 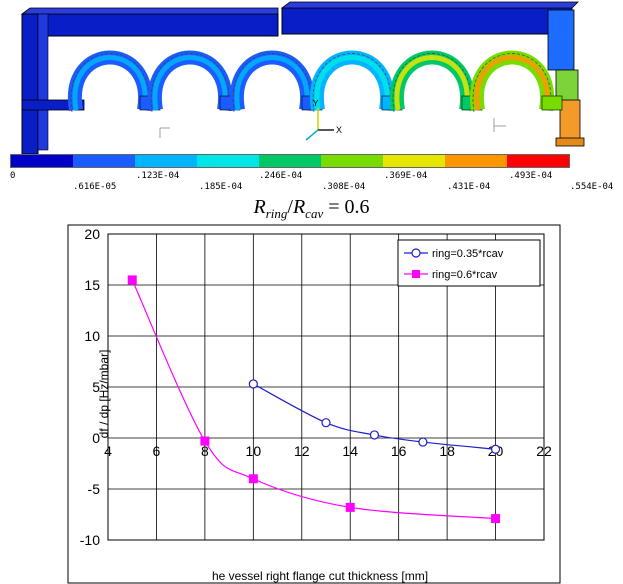 I want to click on colorbar-label-0: 0, so click(x=13, y=176).